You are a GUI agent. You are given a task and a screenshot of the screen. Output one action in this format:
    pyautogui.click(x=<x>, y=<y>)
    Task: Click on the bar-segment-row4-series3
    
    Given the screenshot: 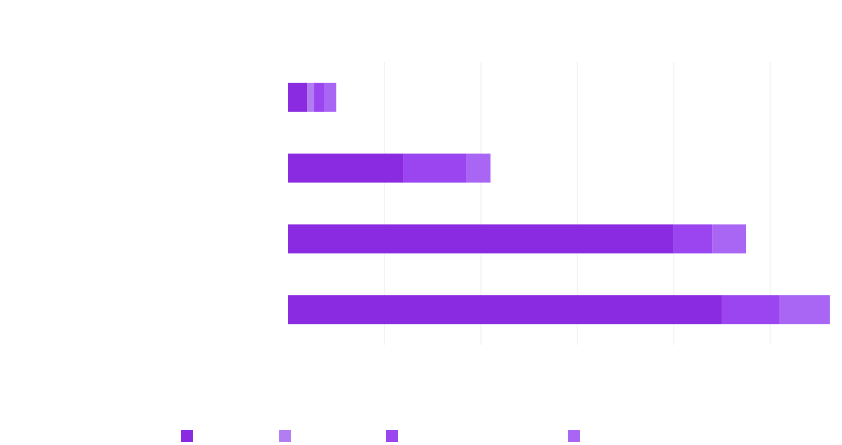 What is the action you would take?
    pyautogui.click(x=750, y=310)
    